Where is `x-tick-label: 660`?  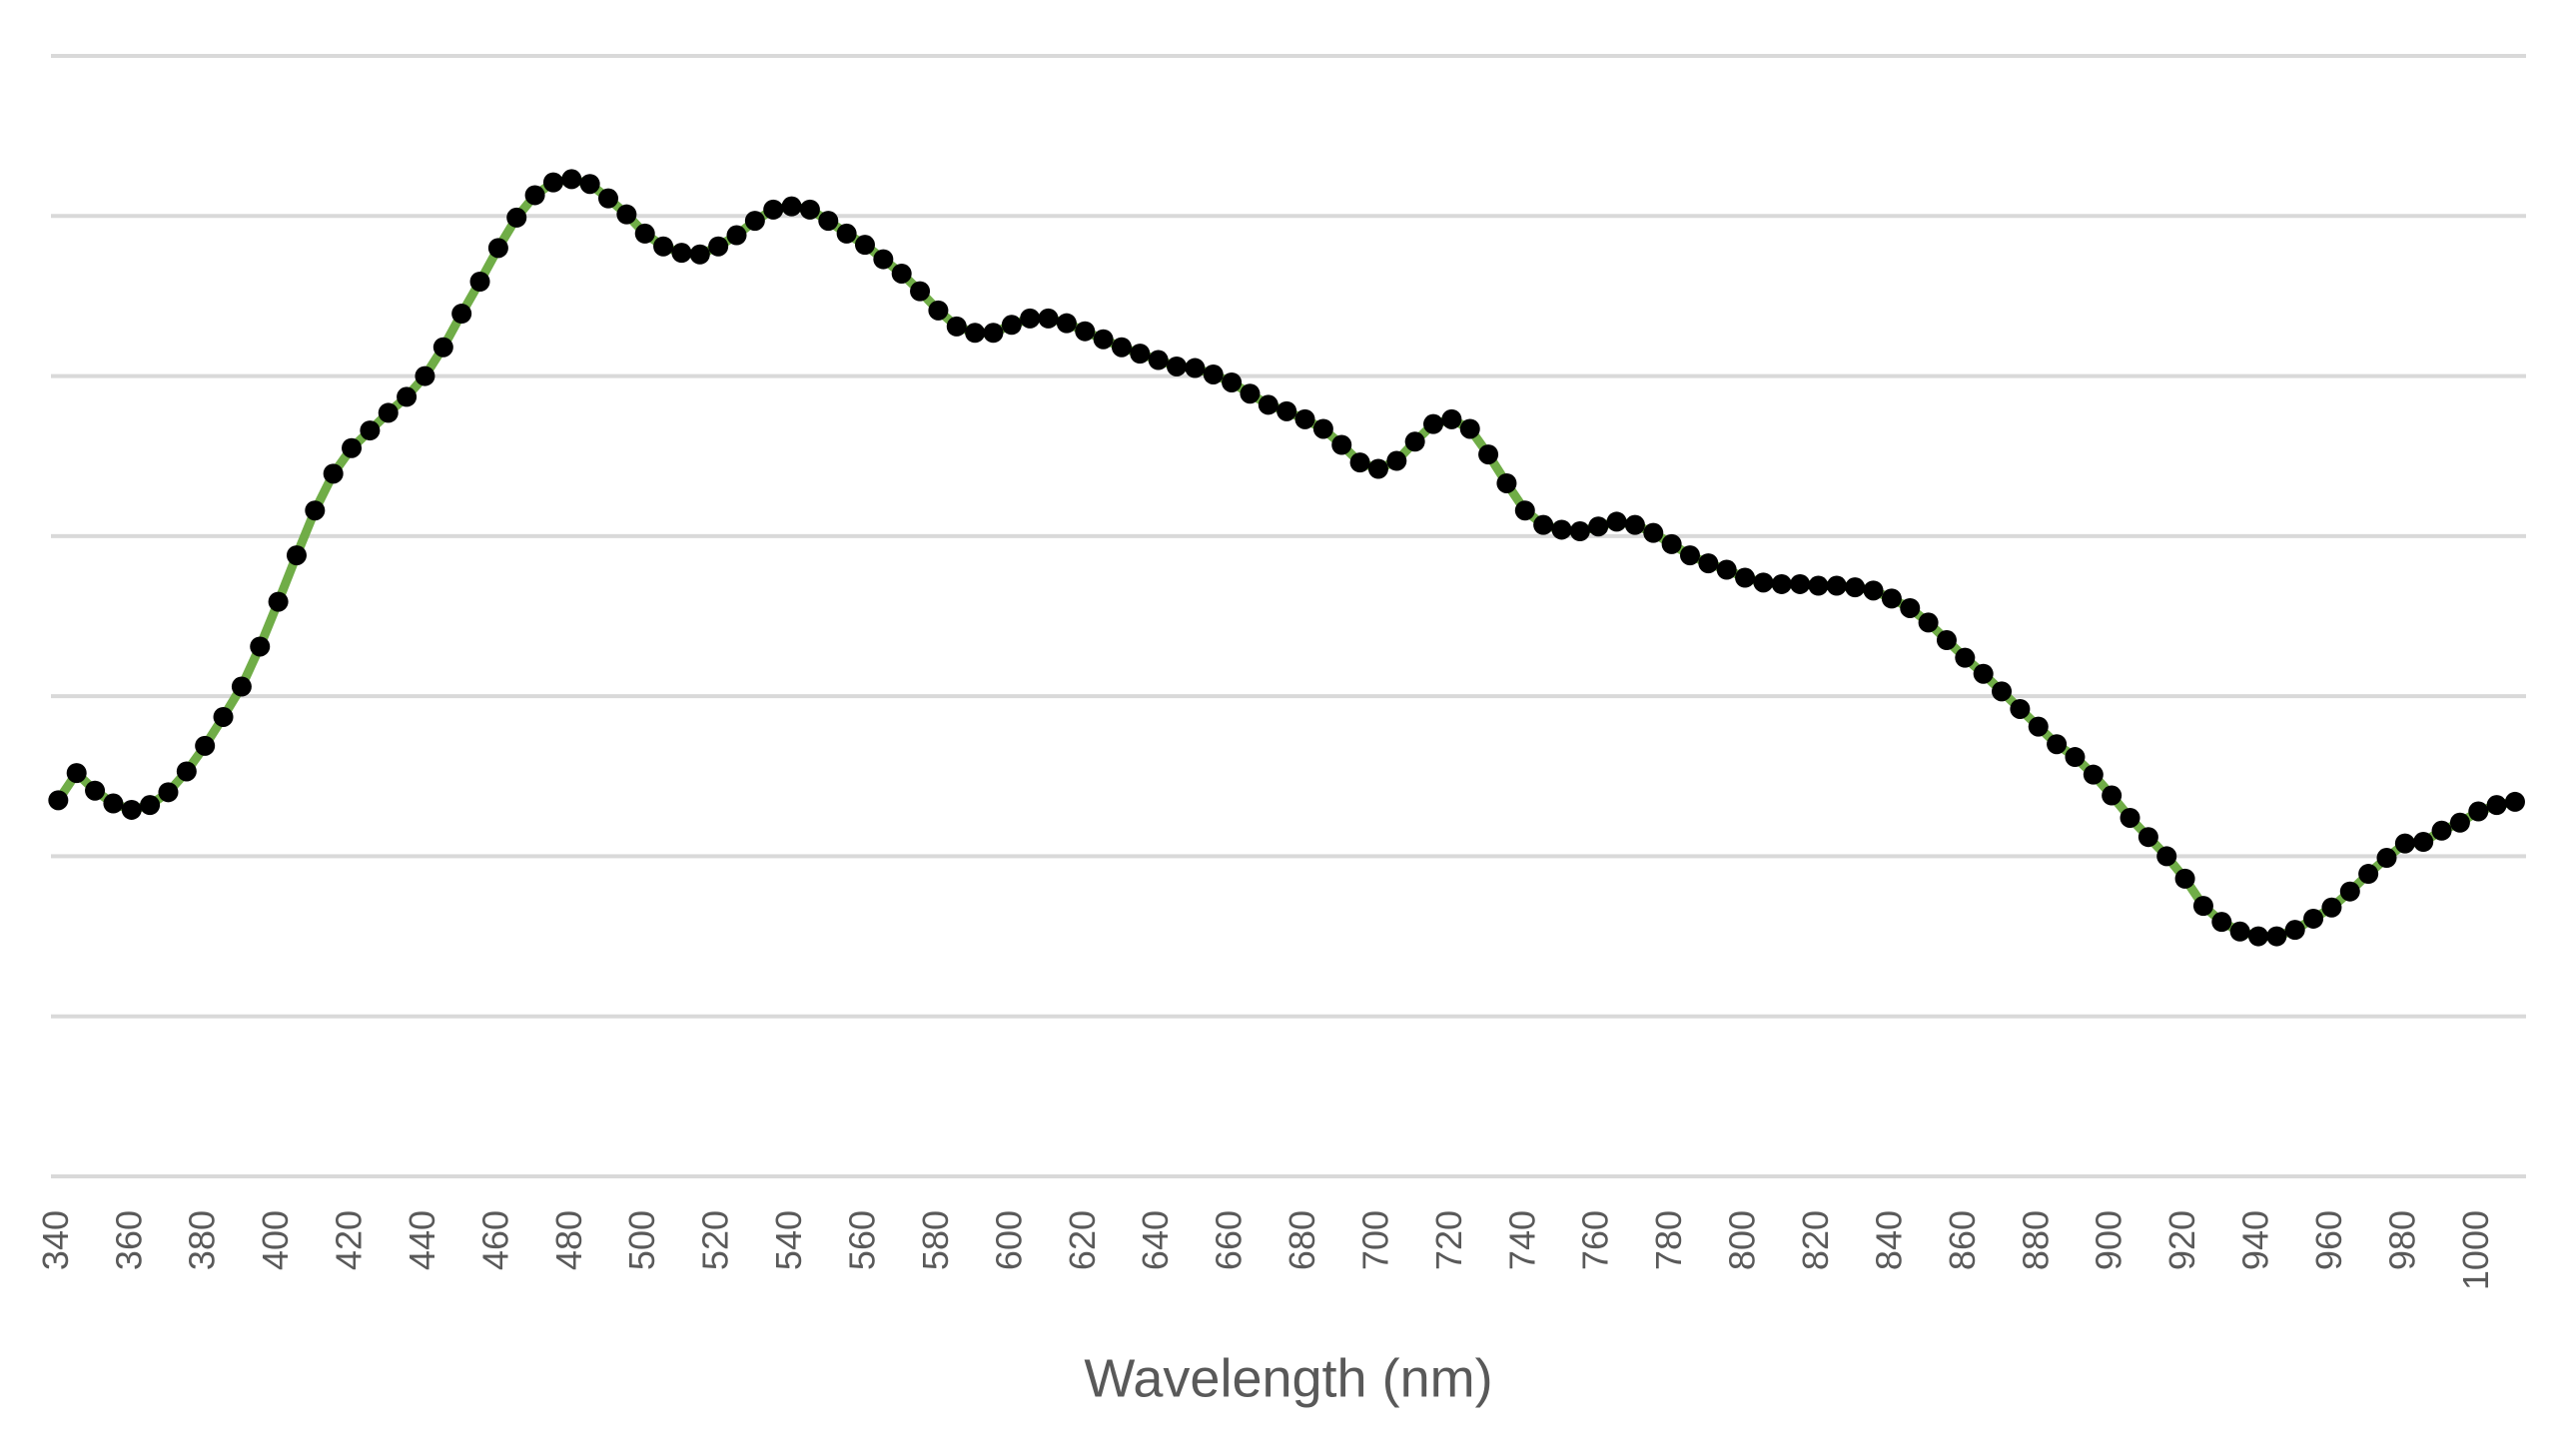 x-tick-label: 660 is located at coordinates (1229, 1240).